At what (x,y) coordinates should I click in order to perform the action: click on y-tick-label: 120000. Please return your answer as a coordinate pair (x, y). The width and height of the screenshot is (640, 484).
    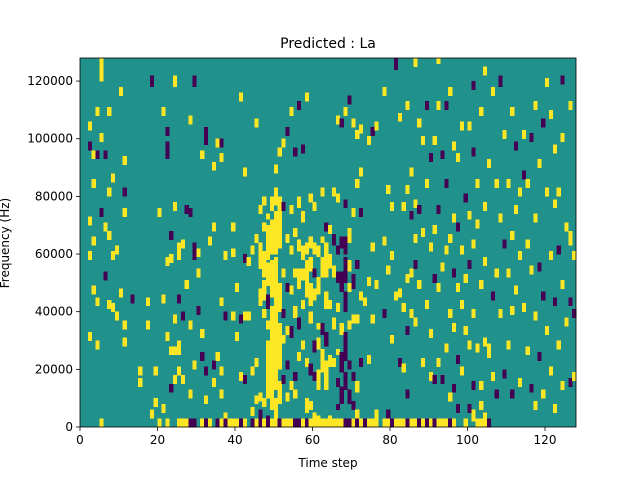
    Looking at the image, I should click on (50, 81).